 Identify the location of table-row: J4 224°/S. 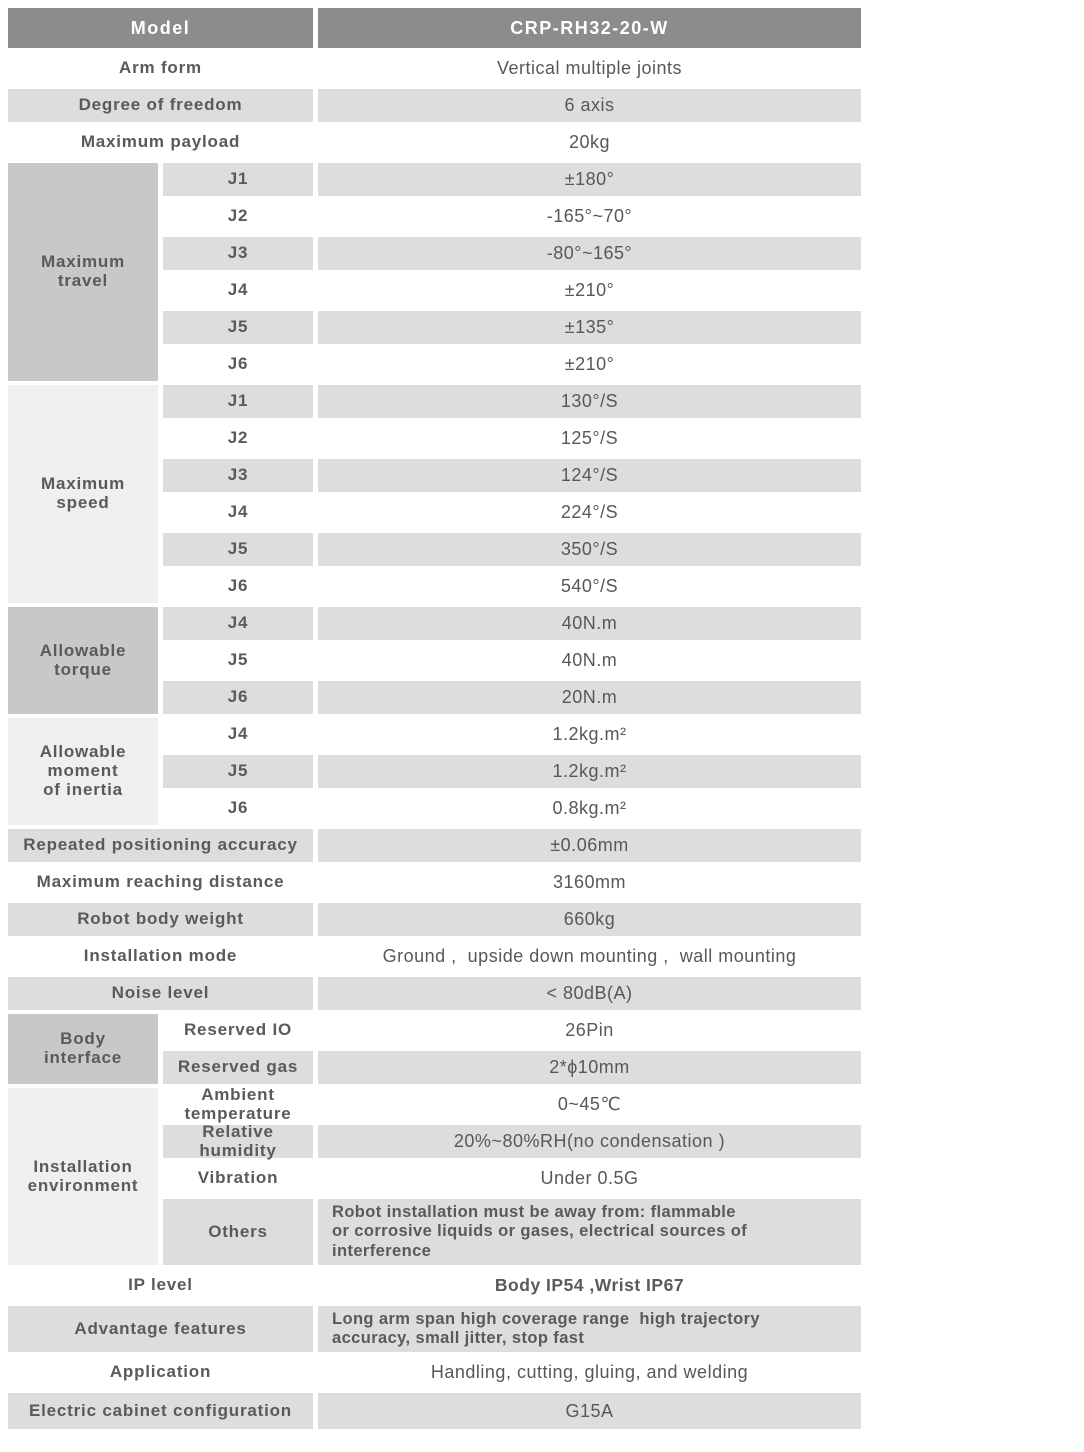
(512, 512).